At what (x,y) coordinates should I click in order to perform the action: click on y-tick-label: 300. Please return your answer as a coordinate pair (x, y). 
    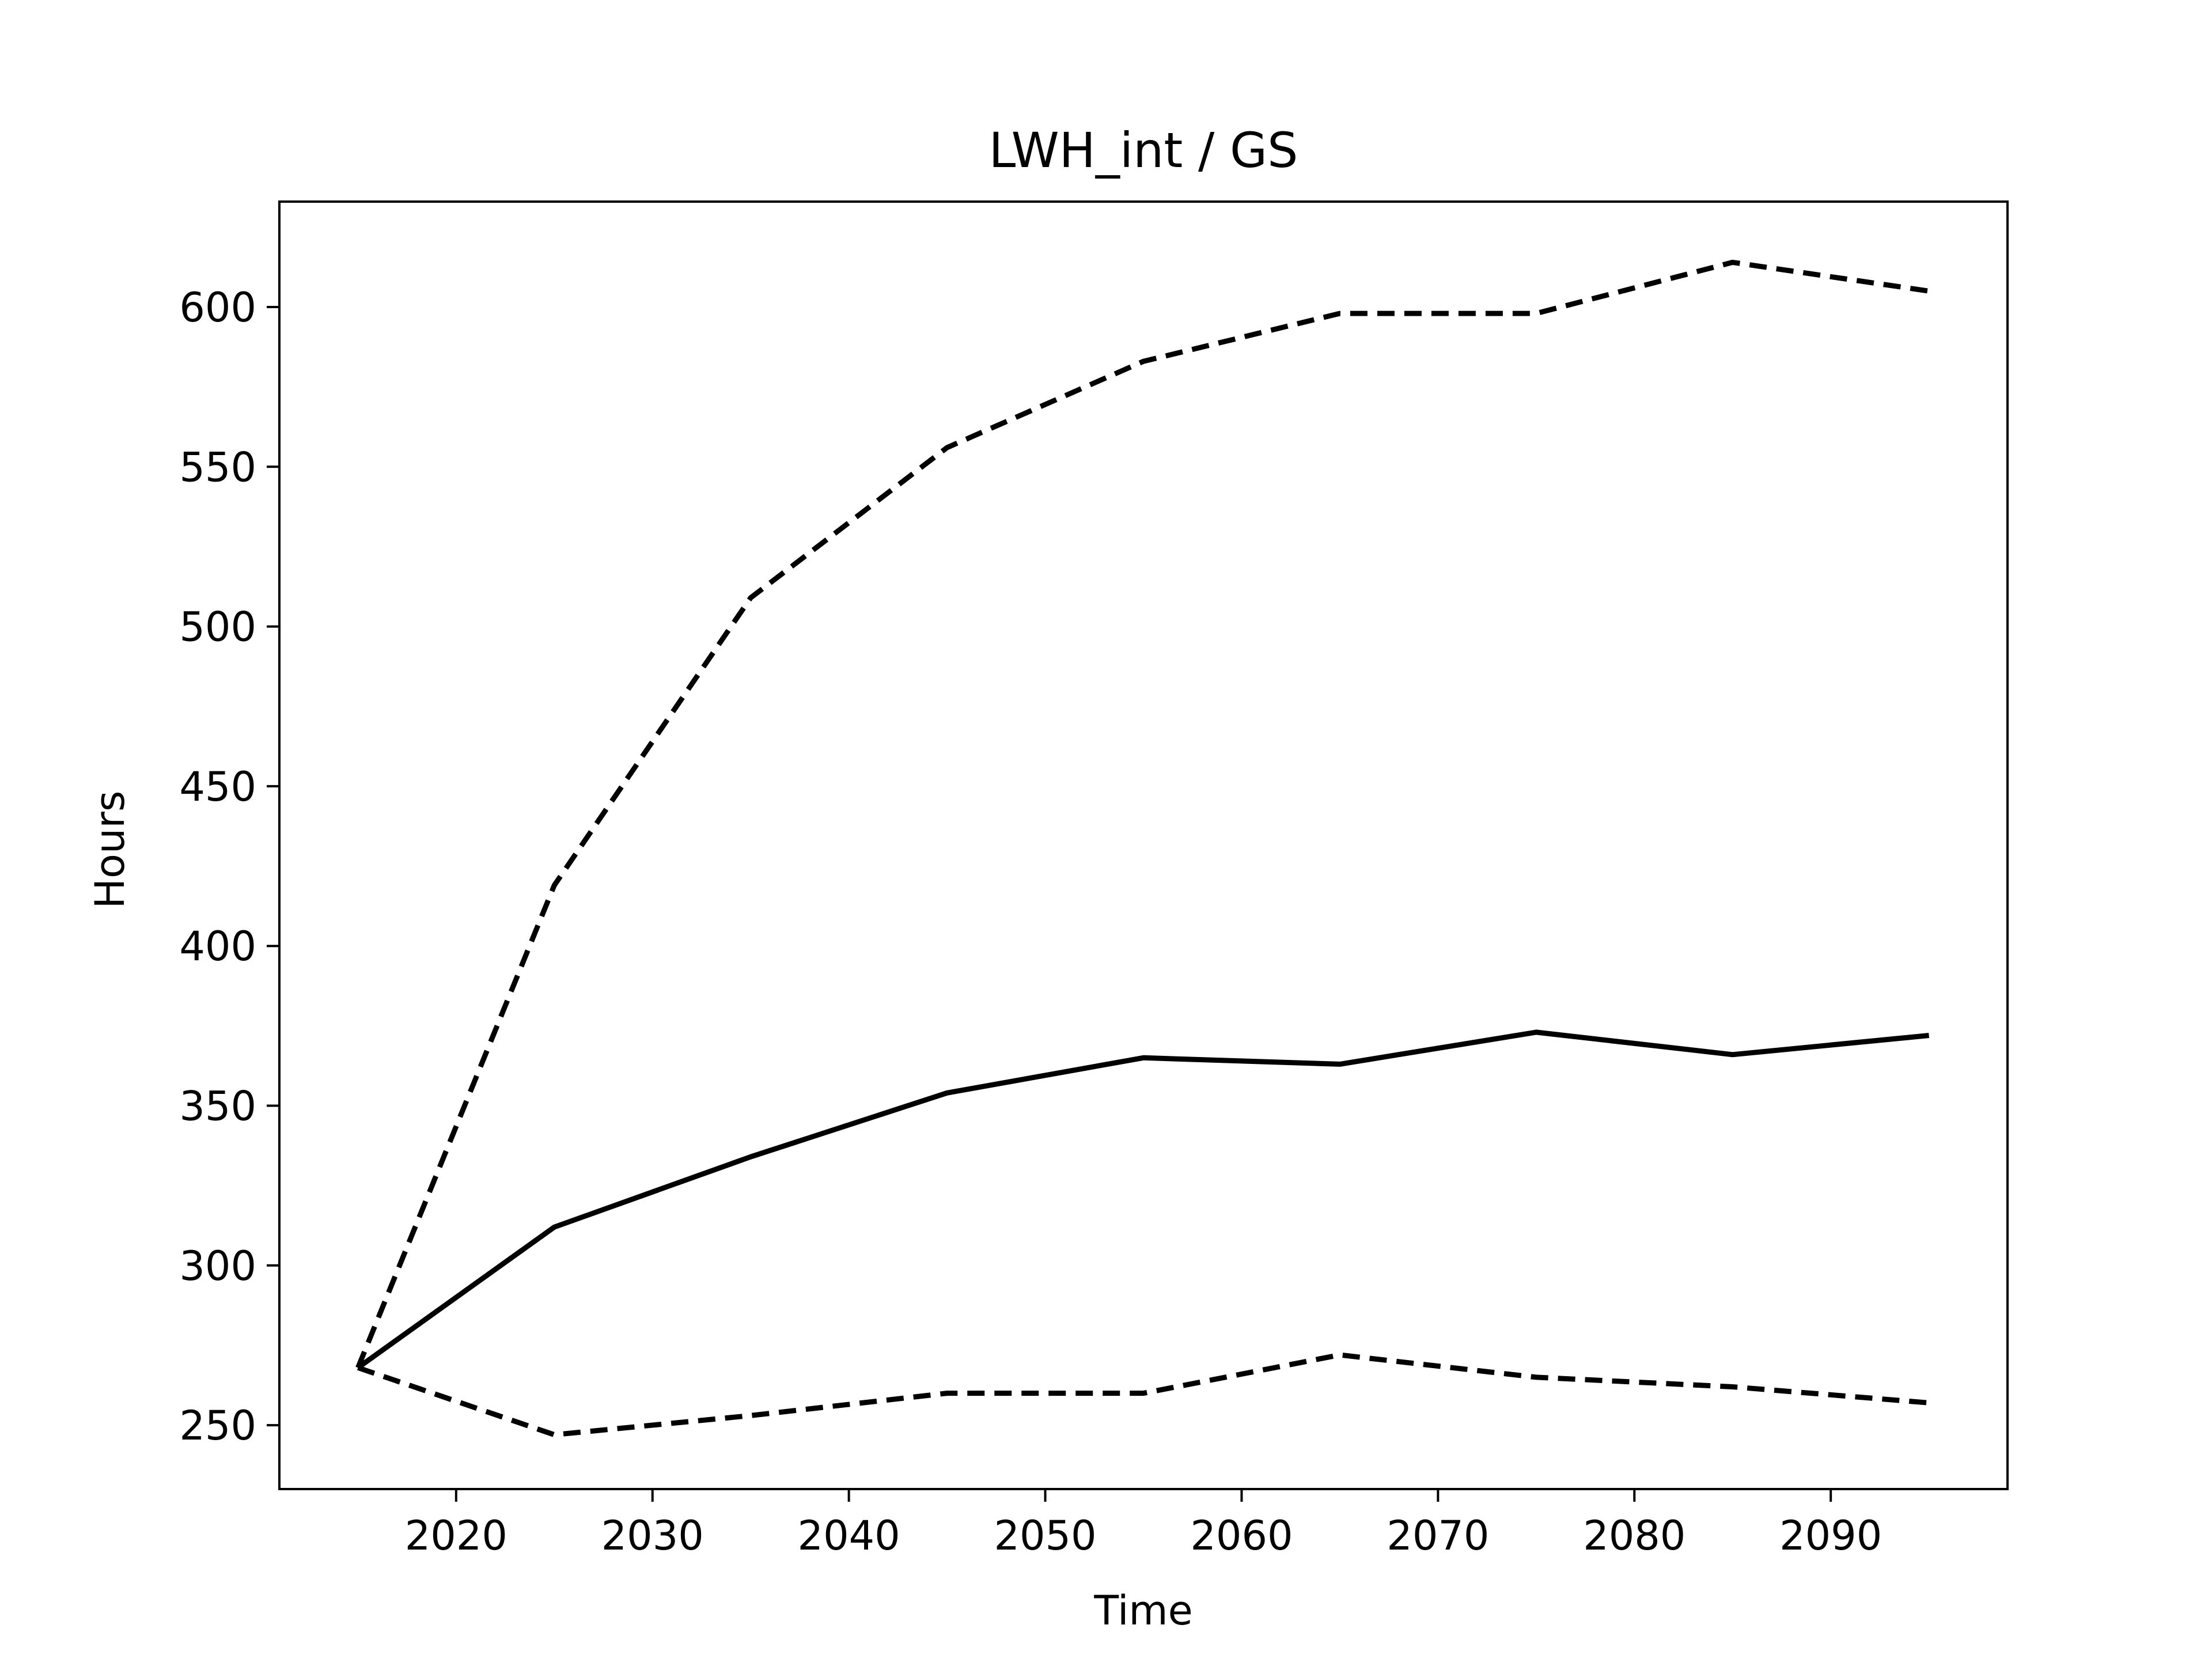
    Looking at the image, I should click on (217, 1266).